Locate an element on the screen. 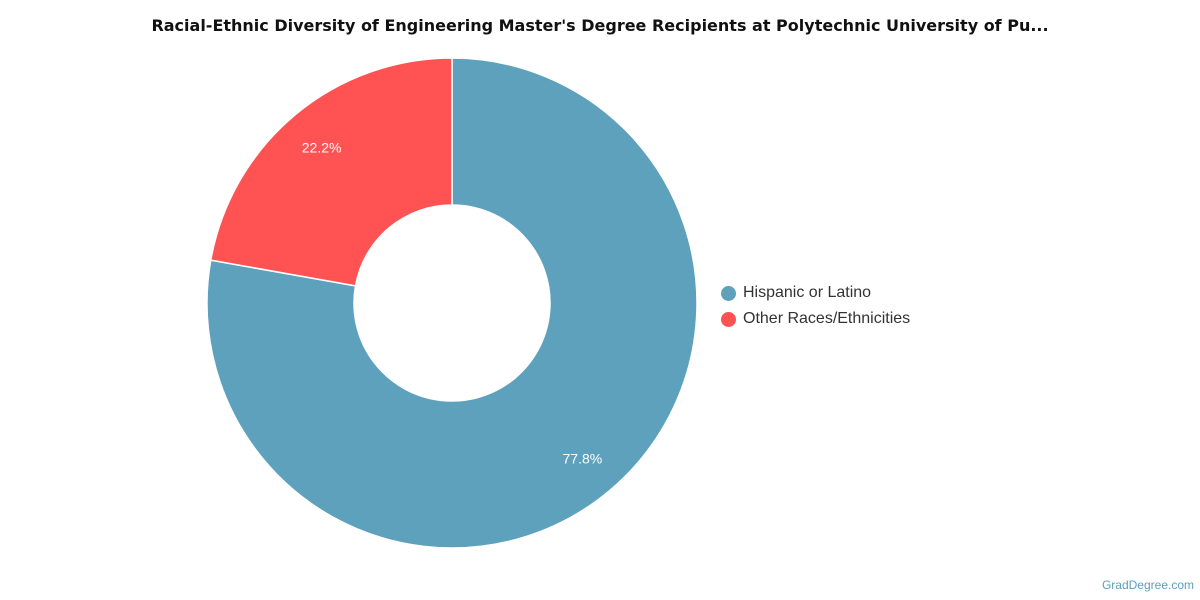 The width and height of the screenshot is (1200, 600). slice-label-1: 22.2% is located at coordinates (322, 147).